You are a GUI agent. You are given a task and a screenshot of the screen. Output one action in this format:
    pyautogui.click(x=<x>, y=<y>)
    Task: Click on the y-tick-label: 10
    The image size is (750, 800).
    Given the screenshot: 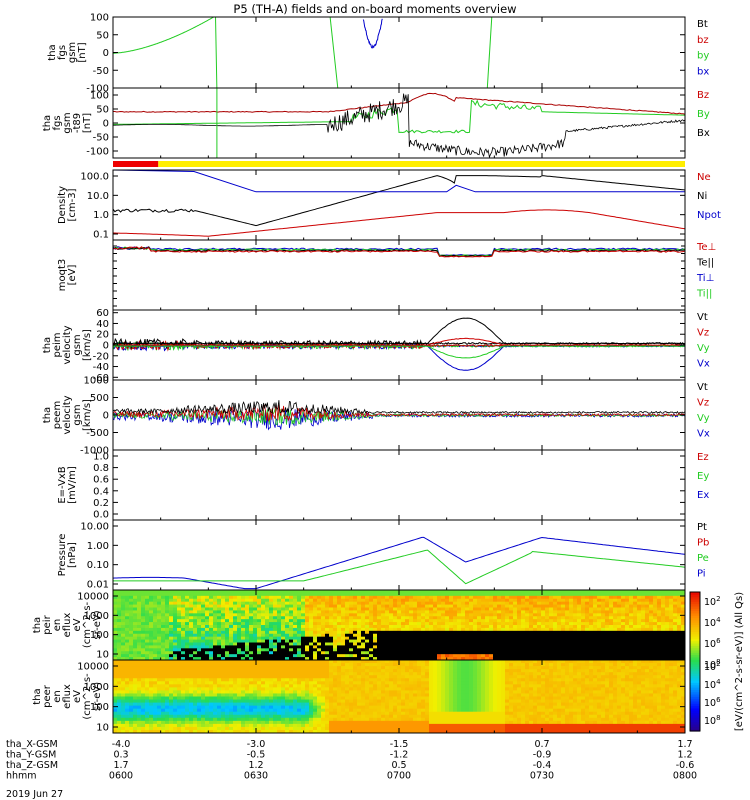 What is the action you would take?
    pyautogui.click(x=102, y=655)
    